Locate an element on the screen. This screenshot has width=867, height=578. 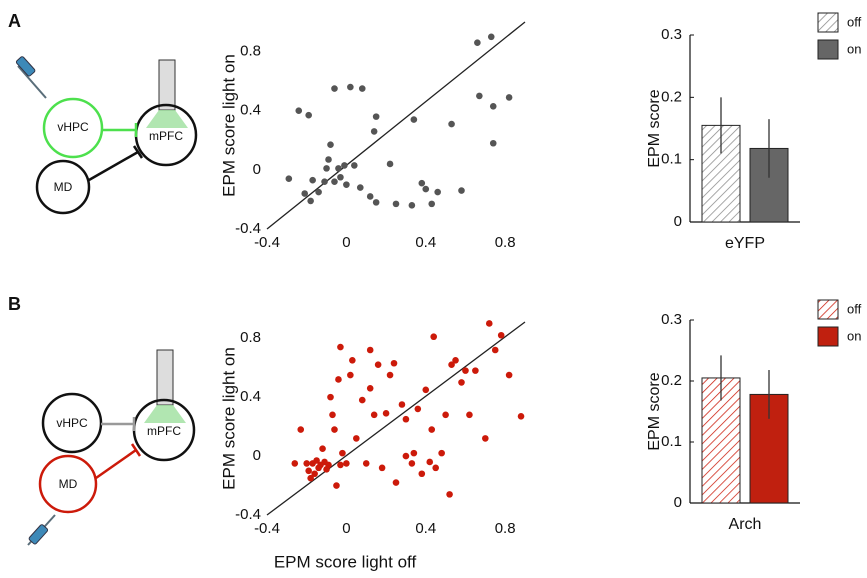
syringe-needle is located at coordinates (32, 82).